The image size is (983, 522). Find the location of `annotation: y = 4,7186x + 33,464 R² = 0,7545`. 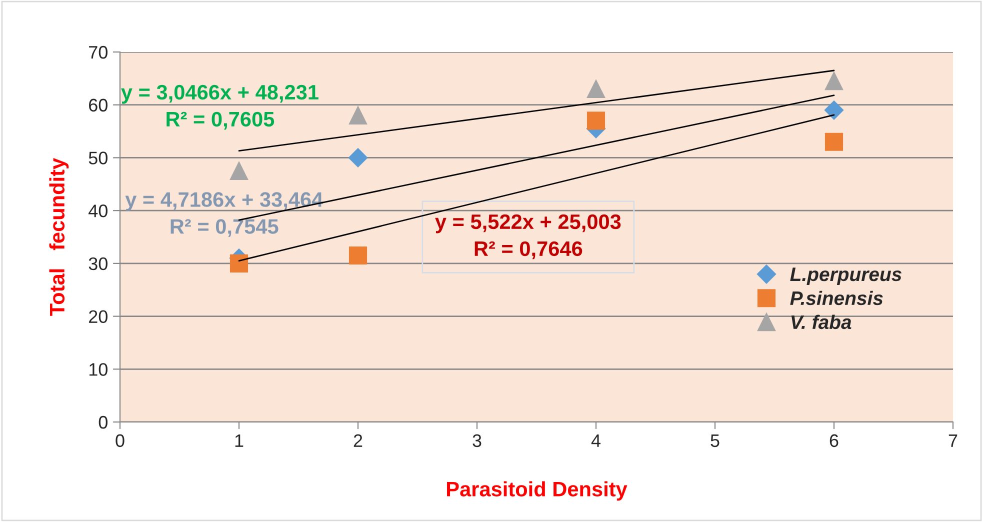

annotation: y = 4,7186x + 33,464 R² = 0,7545 is located at coordinates (224, 214).